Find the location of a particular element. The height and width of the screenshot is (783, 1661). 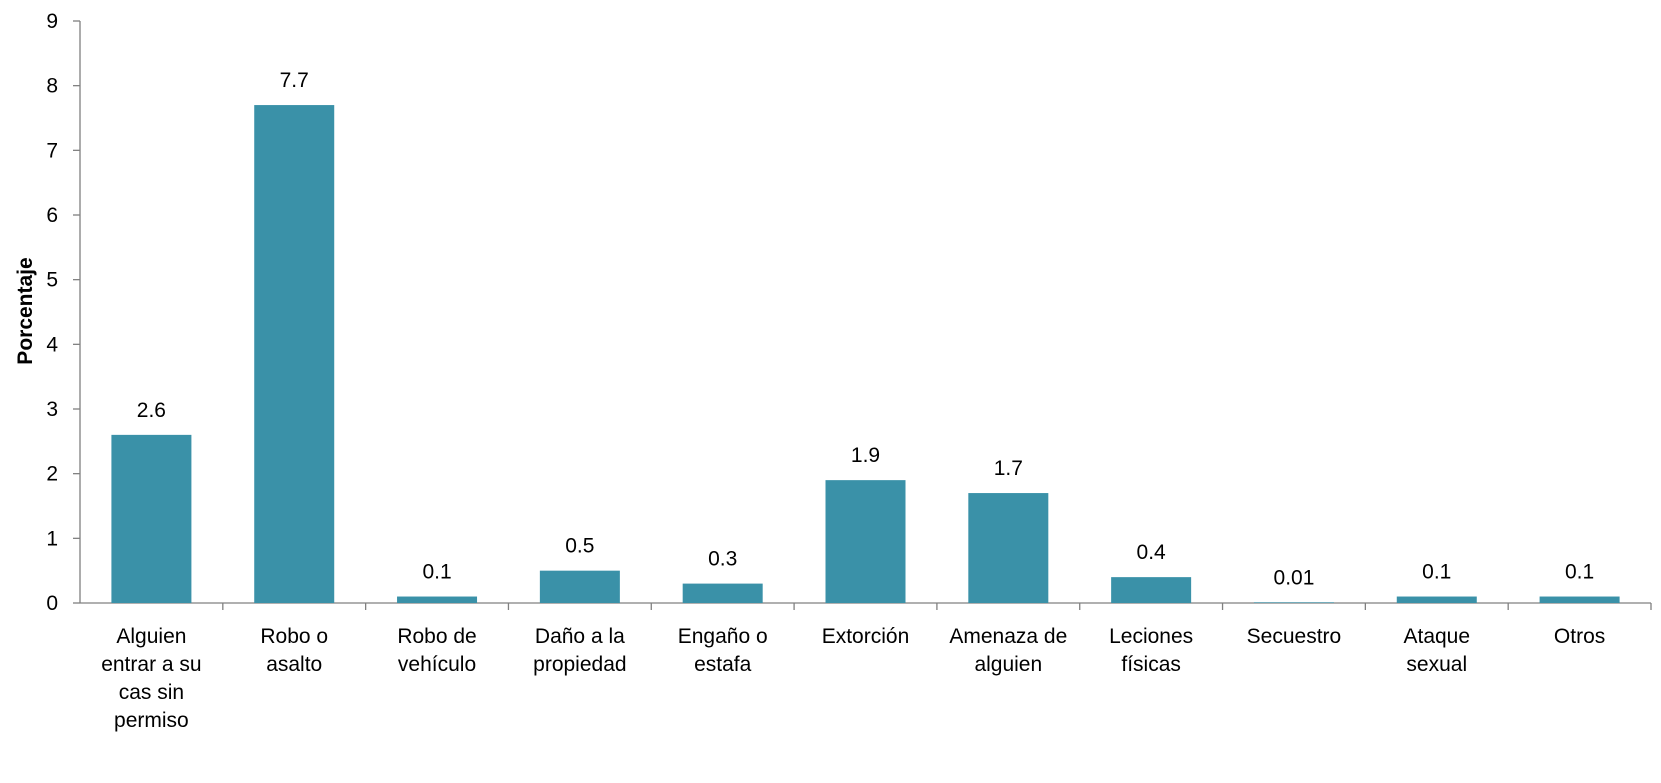

category-label: propiedad is located at coordinates (579, 664).